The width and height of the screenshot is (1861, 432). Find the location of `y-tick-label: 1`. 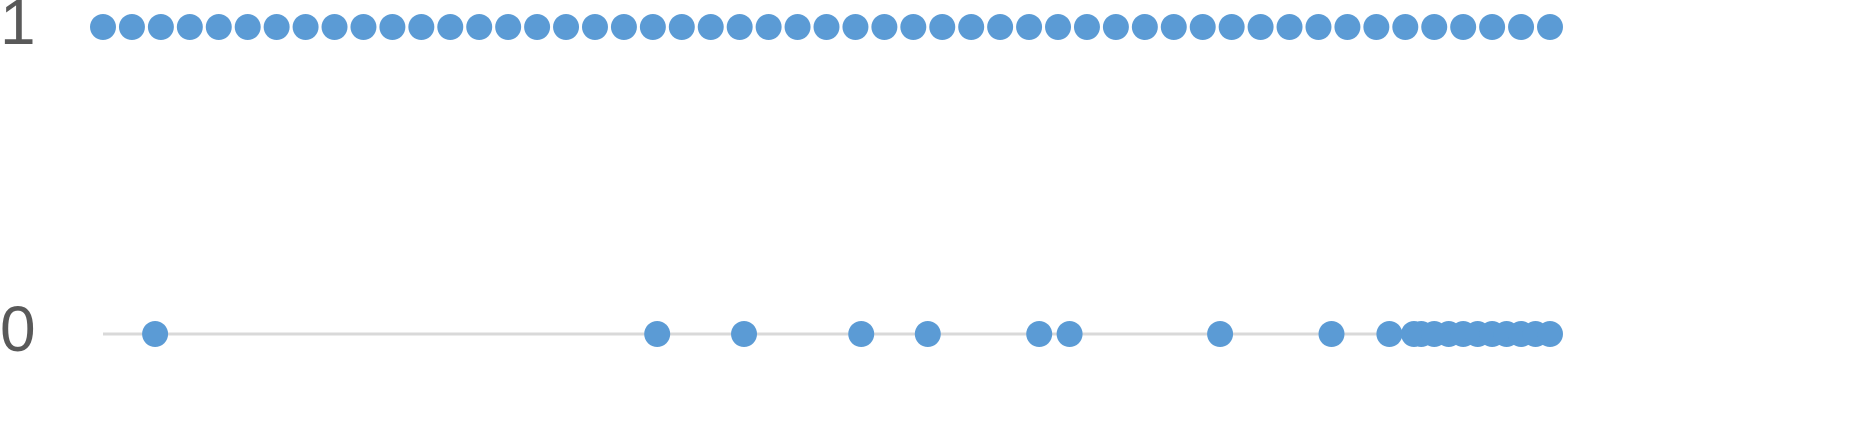

y-tick-label: 1 is located at coordinates (18, 29).